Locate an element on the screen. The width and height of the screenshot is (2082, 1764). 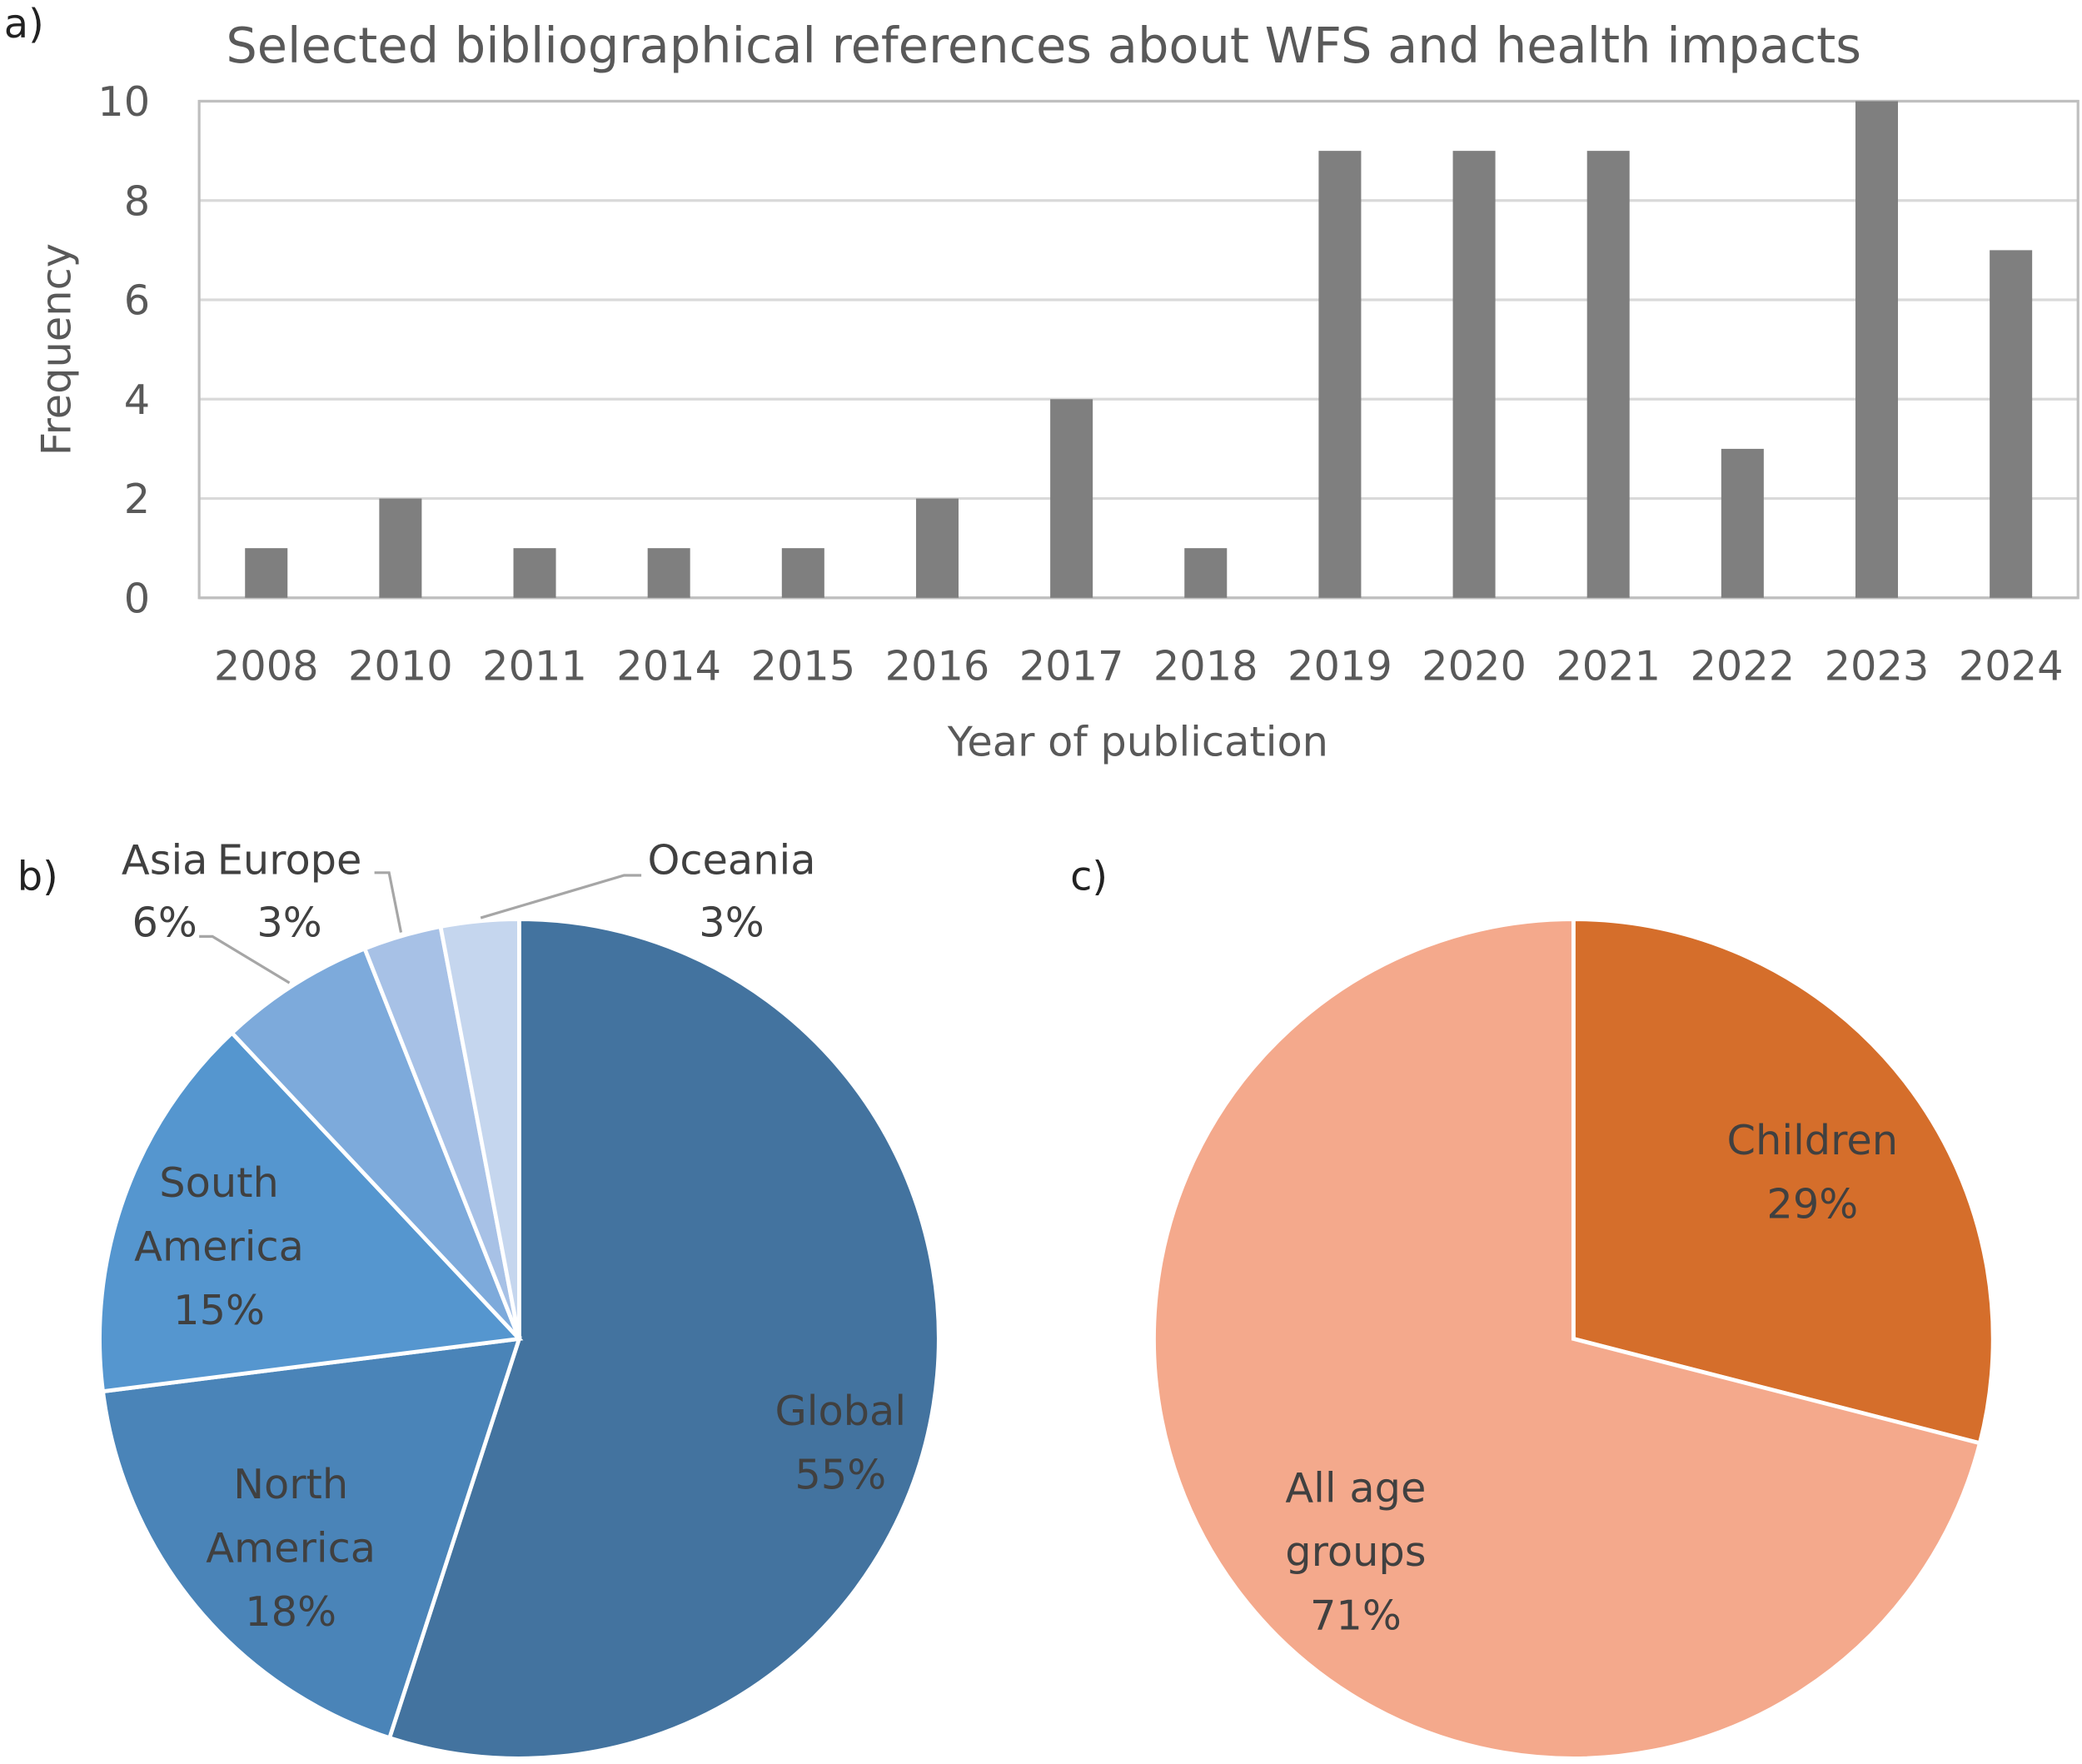
pie-slice-children is located at coordinates (1783, 1181).